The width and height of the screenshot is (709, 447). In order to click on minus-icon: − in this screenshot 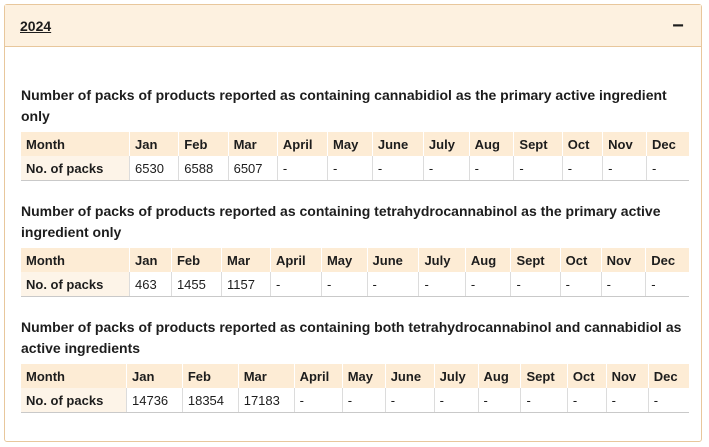, I will do `click(678, 25)`.